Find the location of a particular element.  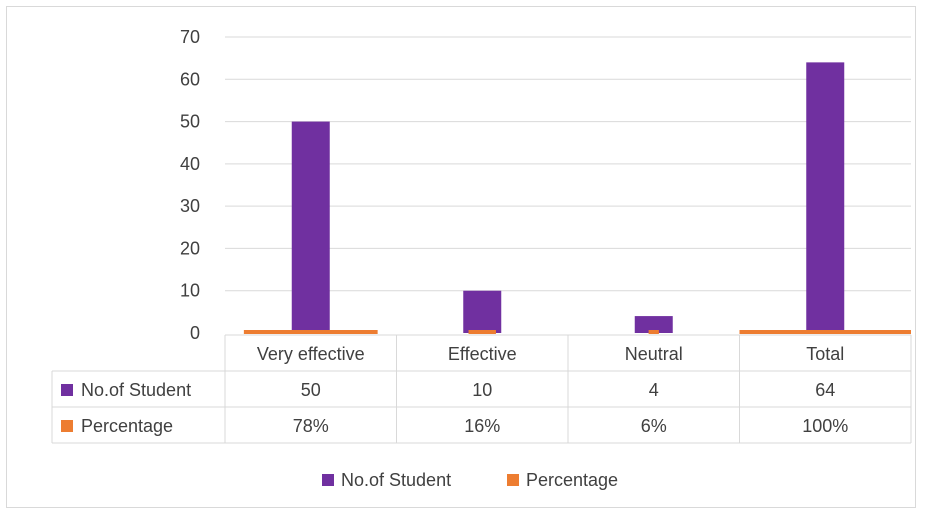

y-tick-label: 60 is located at coordinates (190, 79).